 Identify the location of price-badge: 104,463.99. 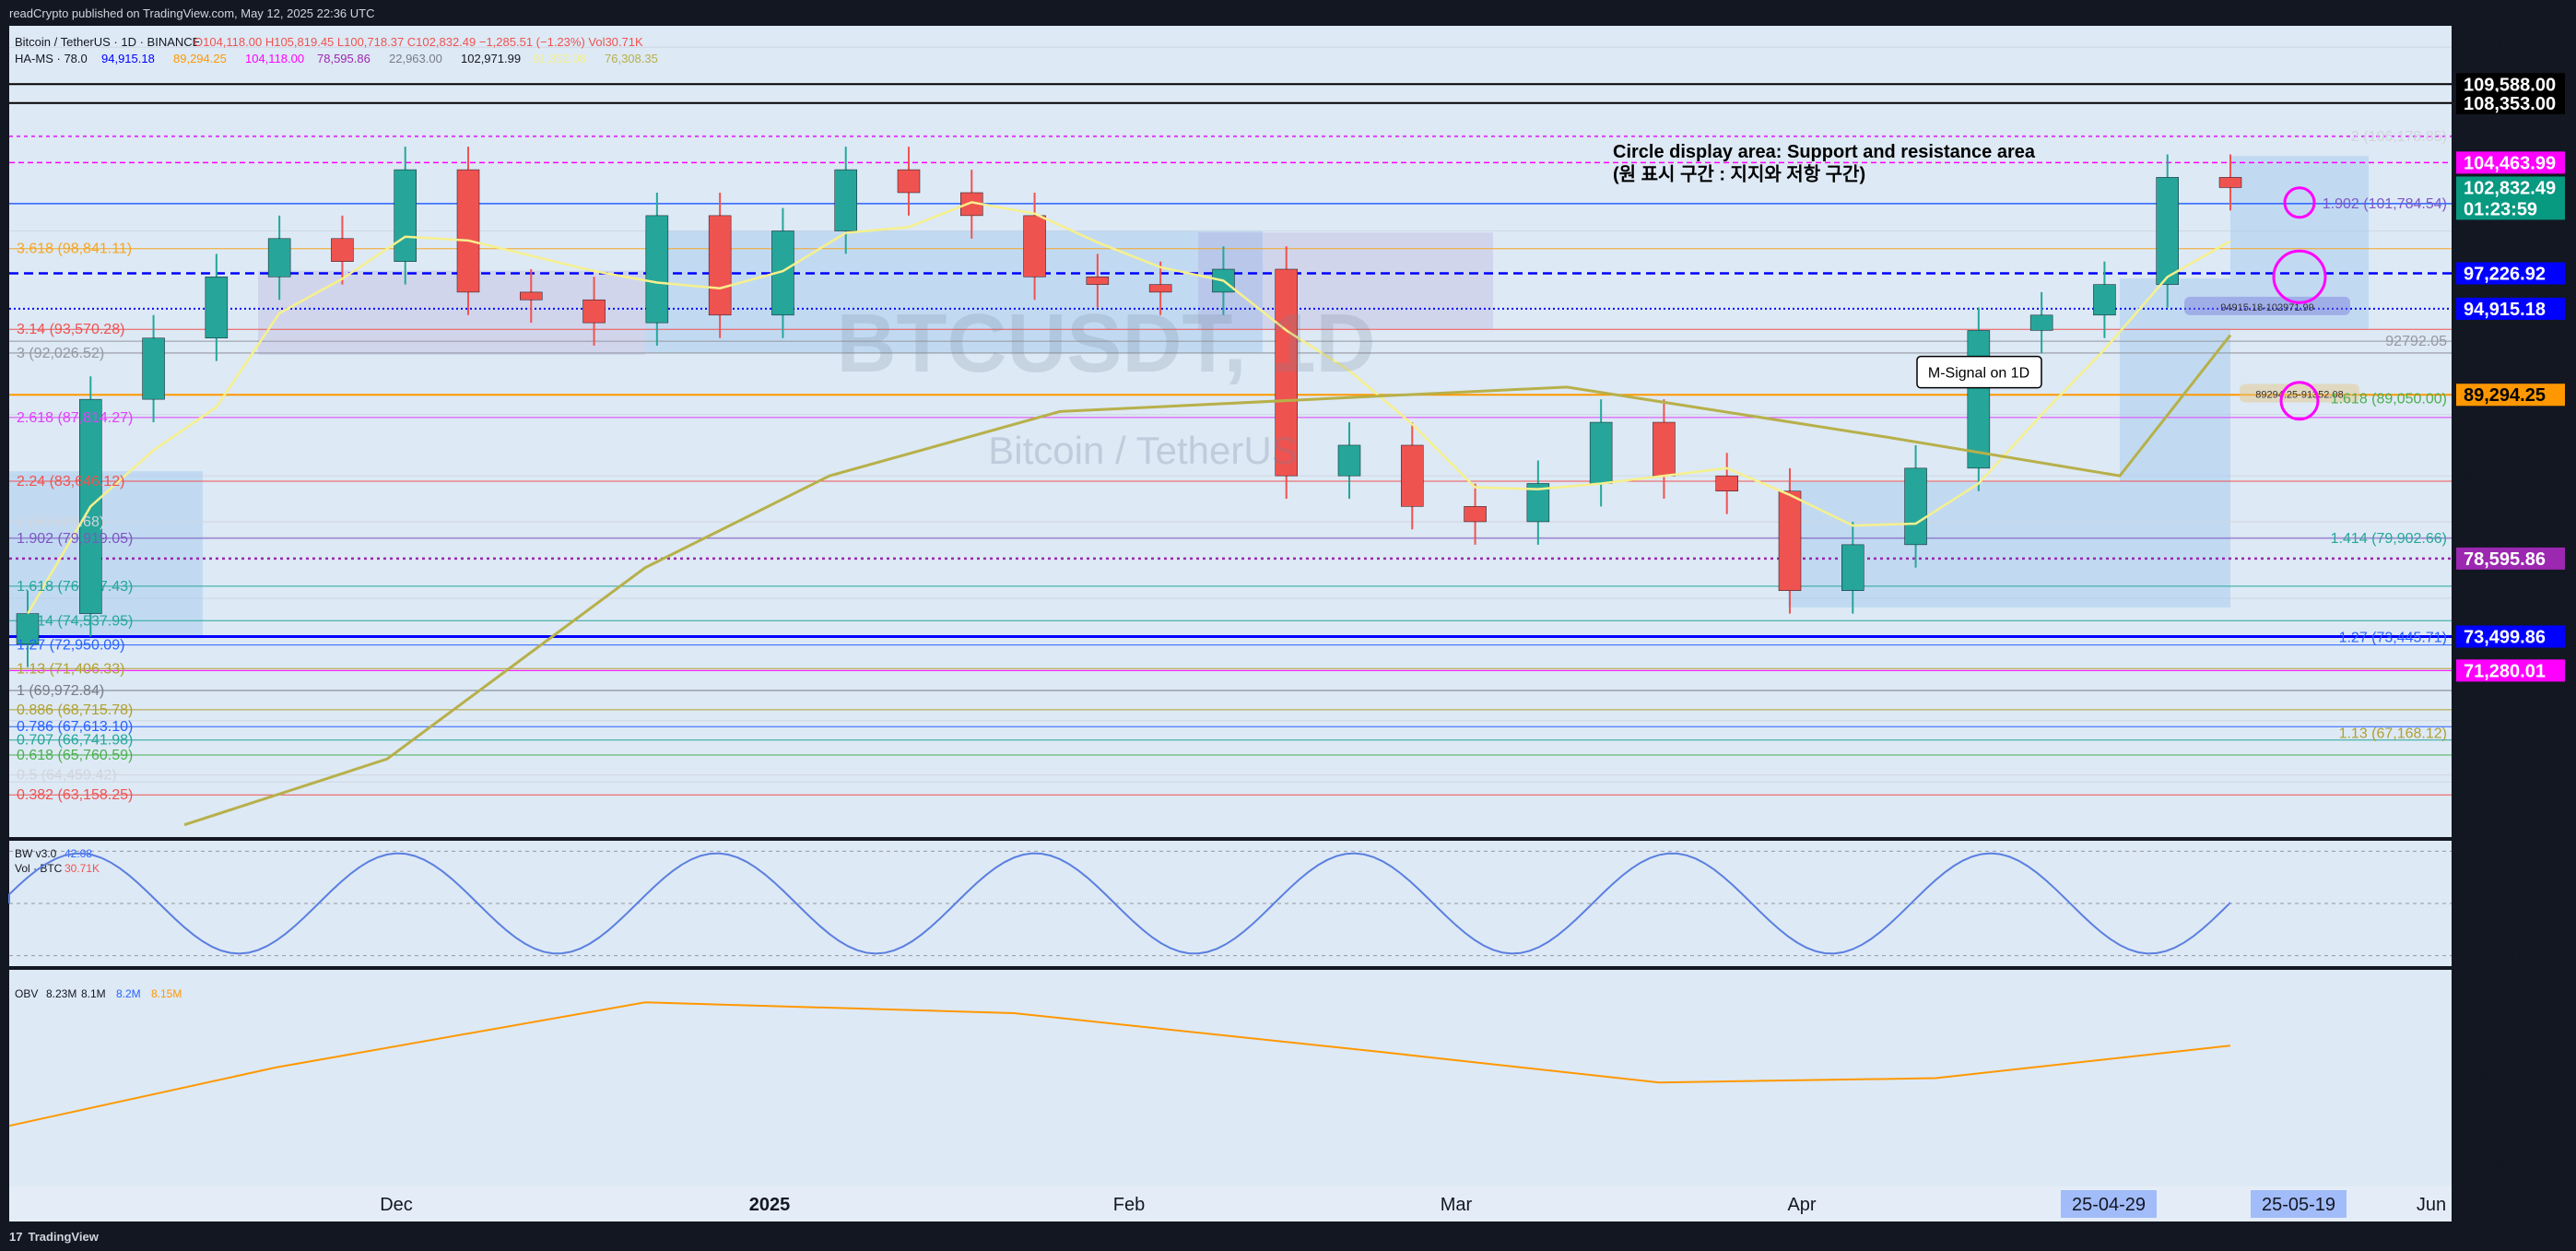
(2510, 163).